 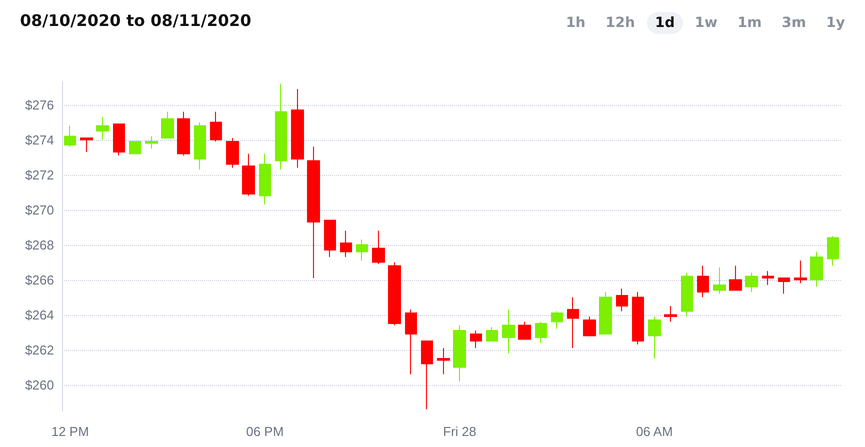 What do you see at coordinates (459, 431) in the screenshot?
I see `x-tick-label: Fri 28` at bounding box center [459, 431].